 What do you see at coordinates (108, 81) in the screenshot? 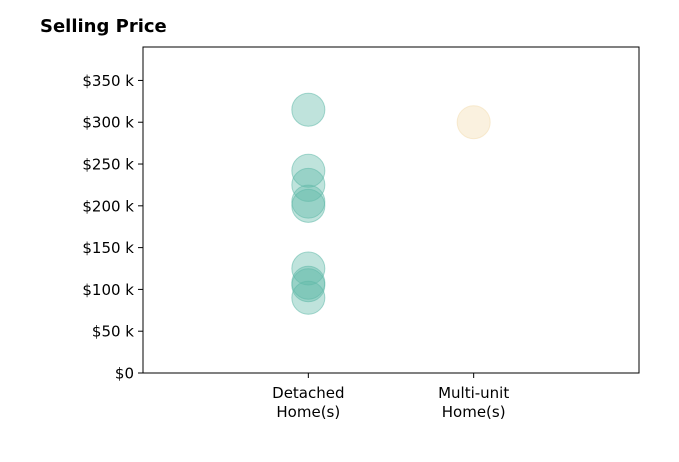
I see `y-tick-label: $350 k` at bounding box center [108, 81].